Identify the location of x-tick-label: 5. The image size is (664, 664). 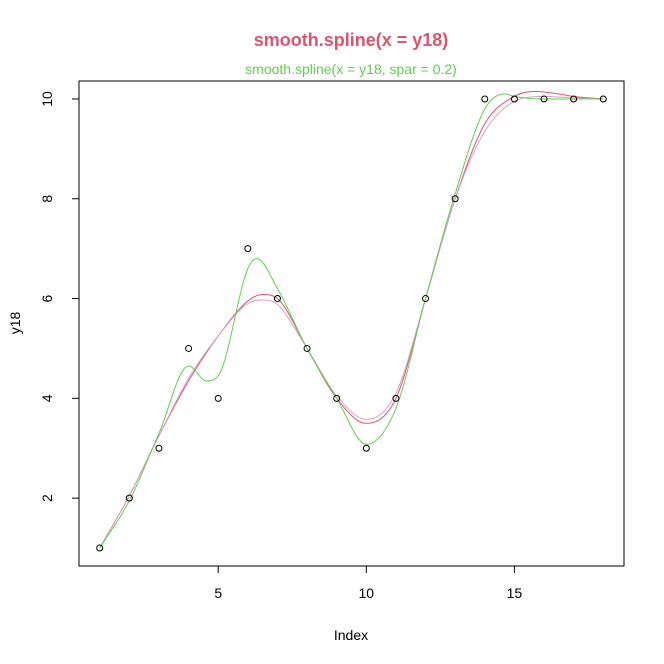
(218, 593).